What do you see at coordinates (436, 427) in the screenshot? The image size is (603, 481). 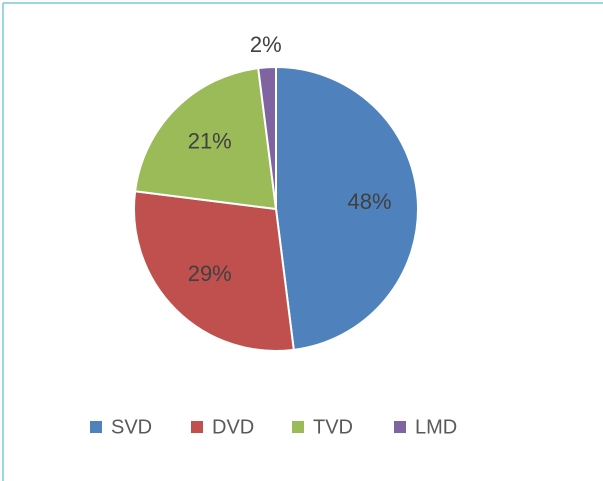 I see `legend-label: LMD` at bounding box center [436, 427].